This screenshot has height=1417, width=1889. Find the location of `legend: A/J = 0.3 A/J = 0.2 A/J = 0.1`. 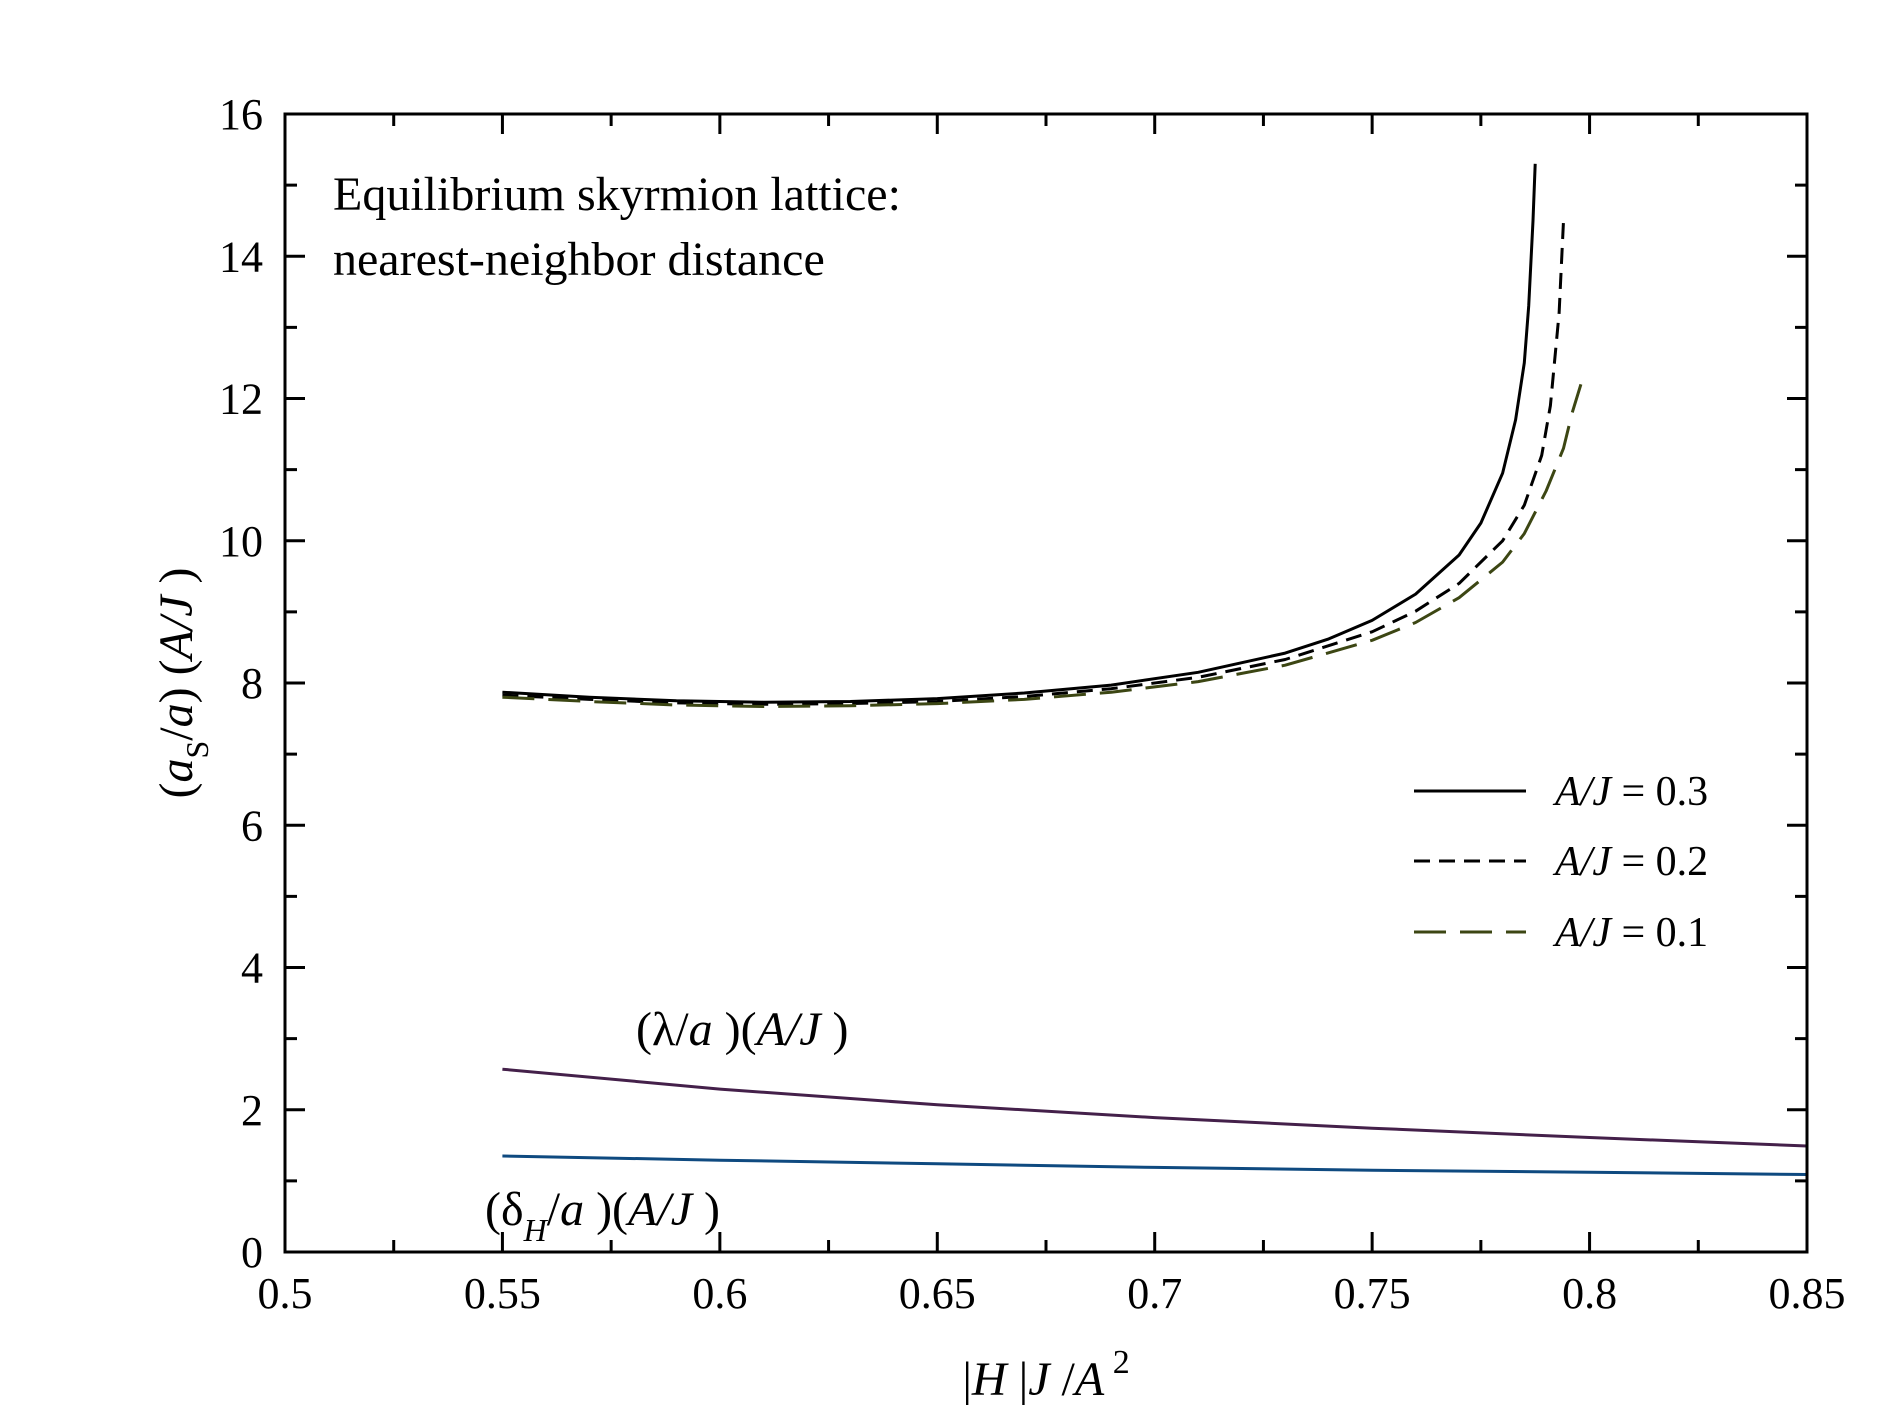

legend: A/J = 0.3 A/J = 0.2 A/J = 0.1 is located at coordinates (1561, 862).